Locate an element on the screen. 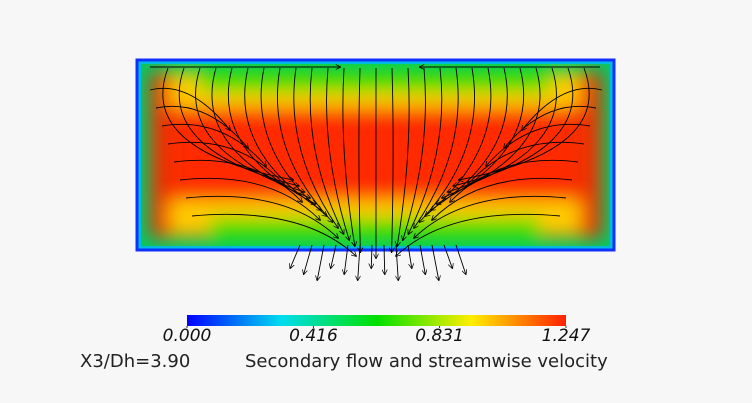 This screenshot has height=403, width=752. colorbar is located at coordinates (376, 320).